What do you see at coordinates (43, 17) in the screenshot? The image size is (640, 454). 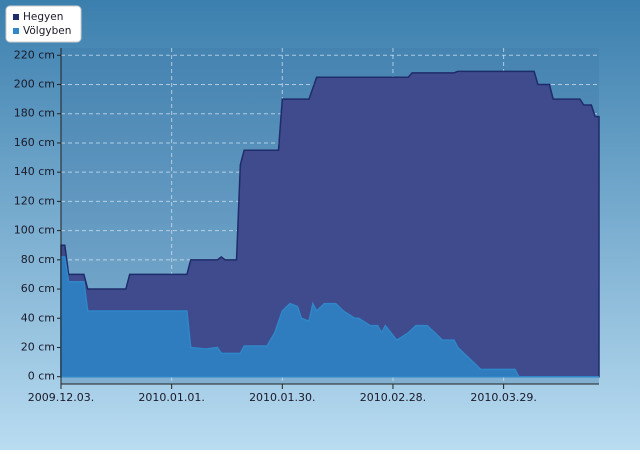 I see `legend-label: Hegyen` at bounding box center [43, 17].